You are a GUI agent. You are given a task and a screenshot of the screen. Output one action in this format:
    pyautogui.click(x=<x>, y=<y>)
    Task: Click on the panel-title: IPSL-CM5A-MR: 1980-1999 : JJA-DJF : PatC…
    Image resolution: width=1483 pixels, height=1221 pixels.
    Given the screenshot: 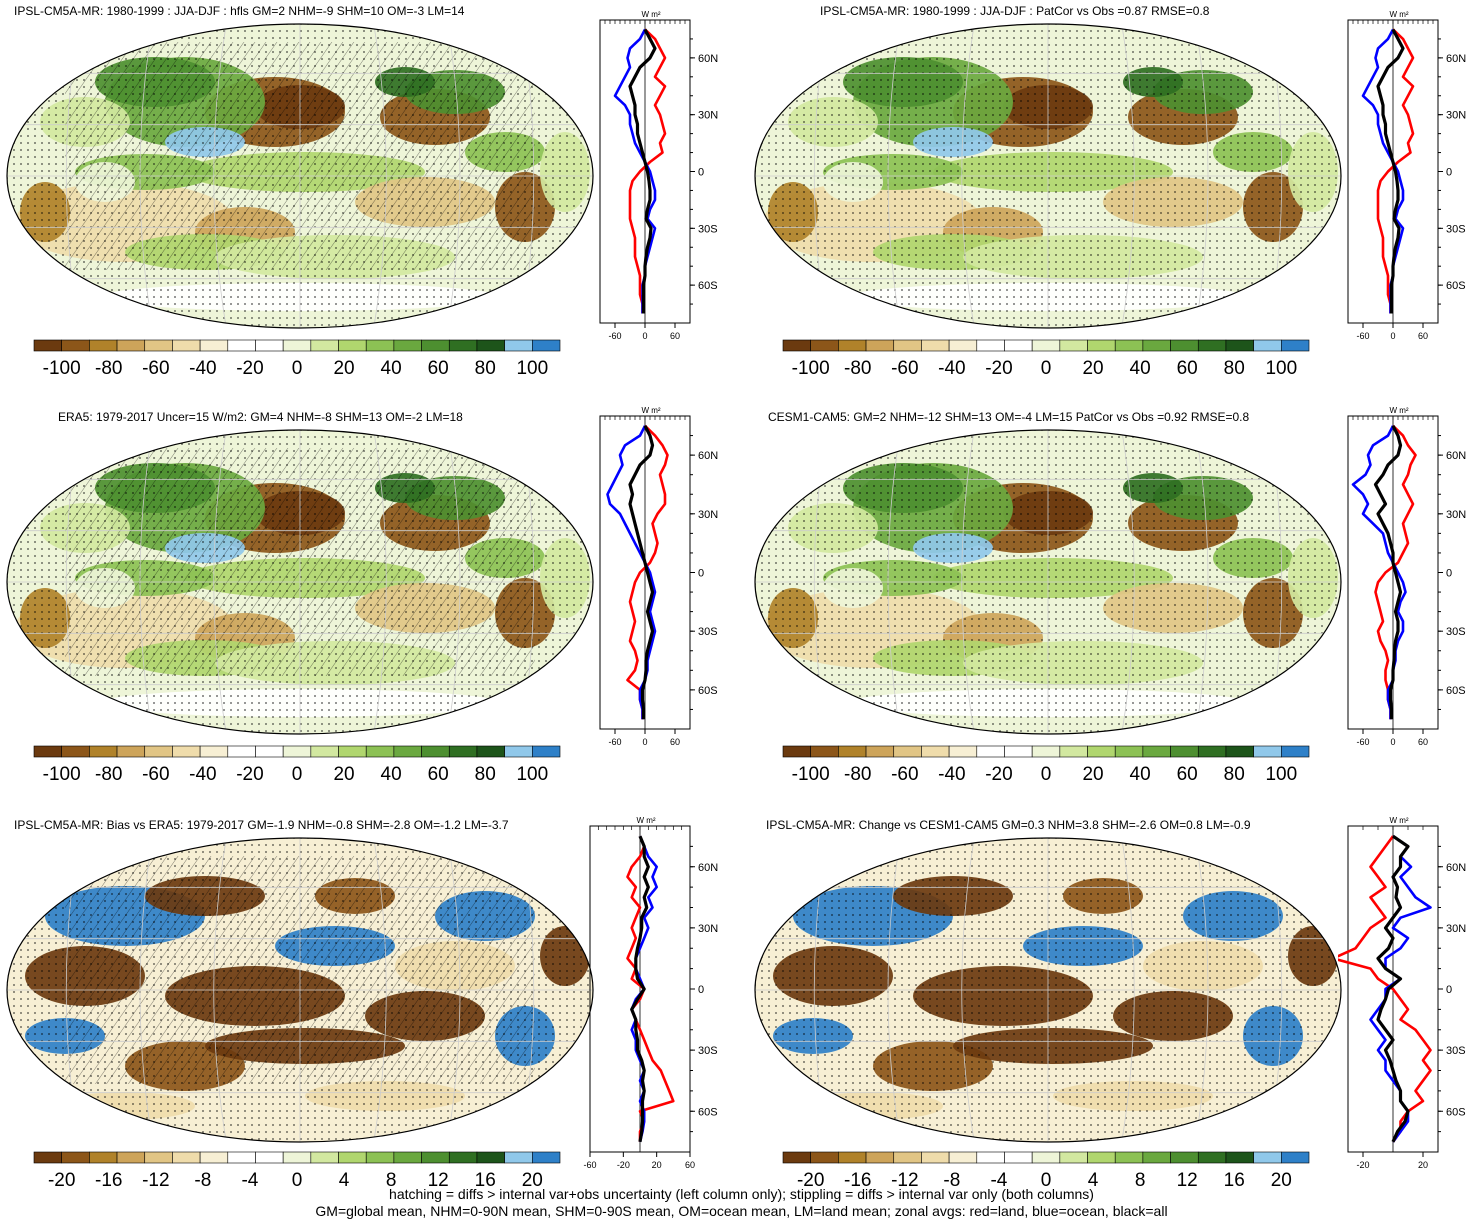 What is the action you would take?
    pyautogui.click(x=1015, y=11)
    